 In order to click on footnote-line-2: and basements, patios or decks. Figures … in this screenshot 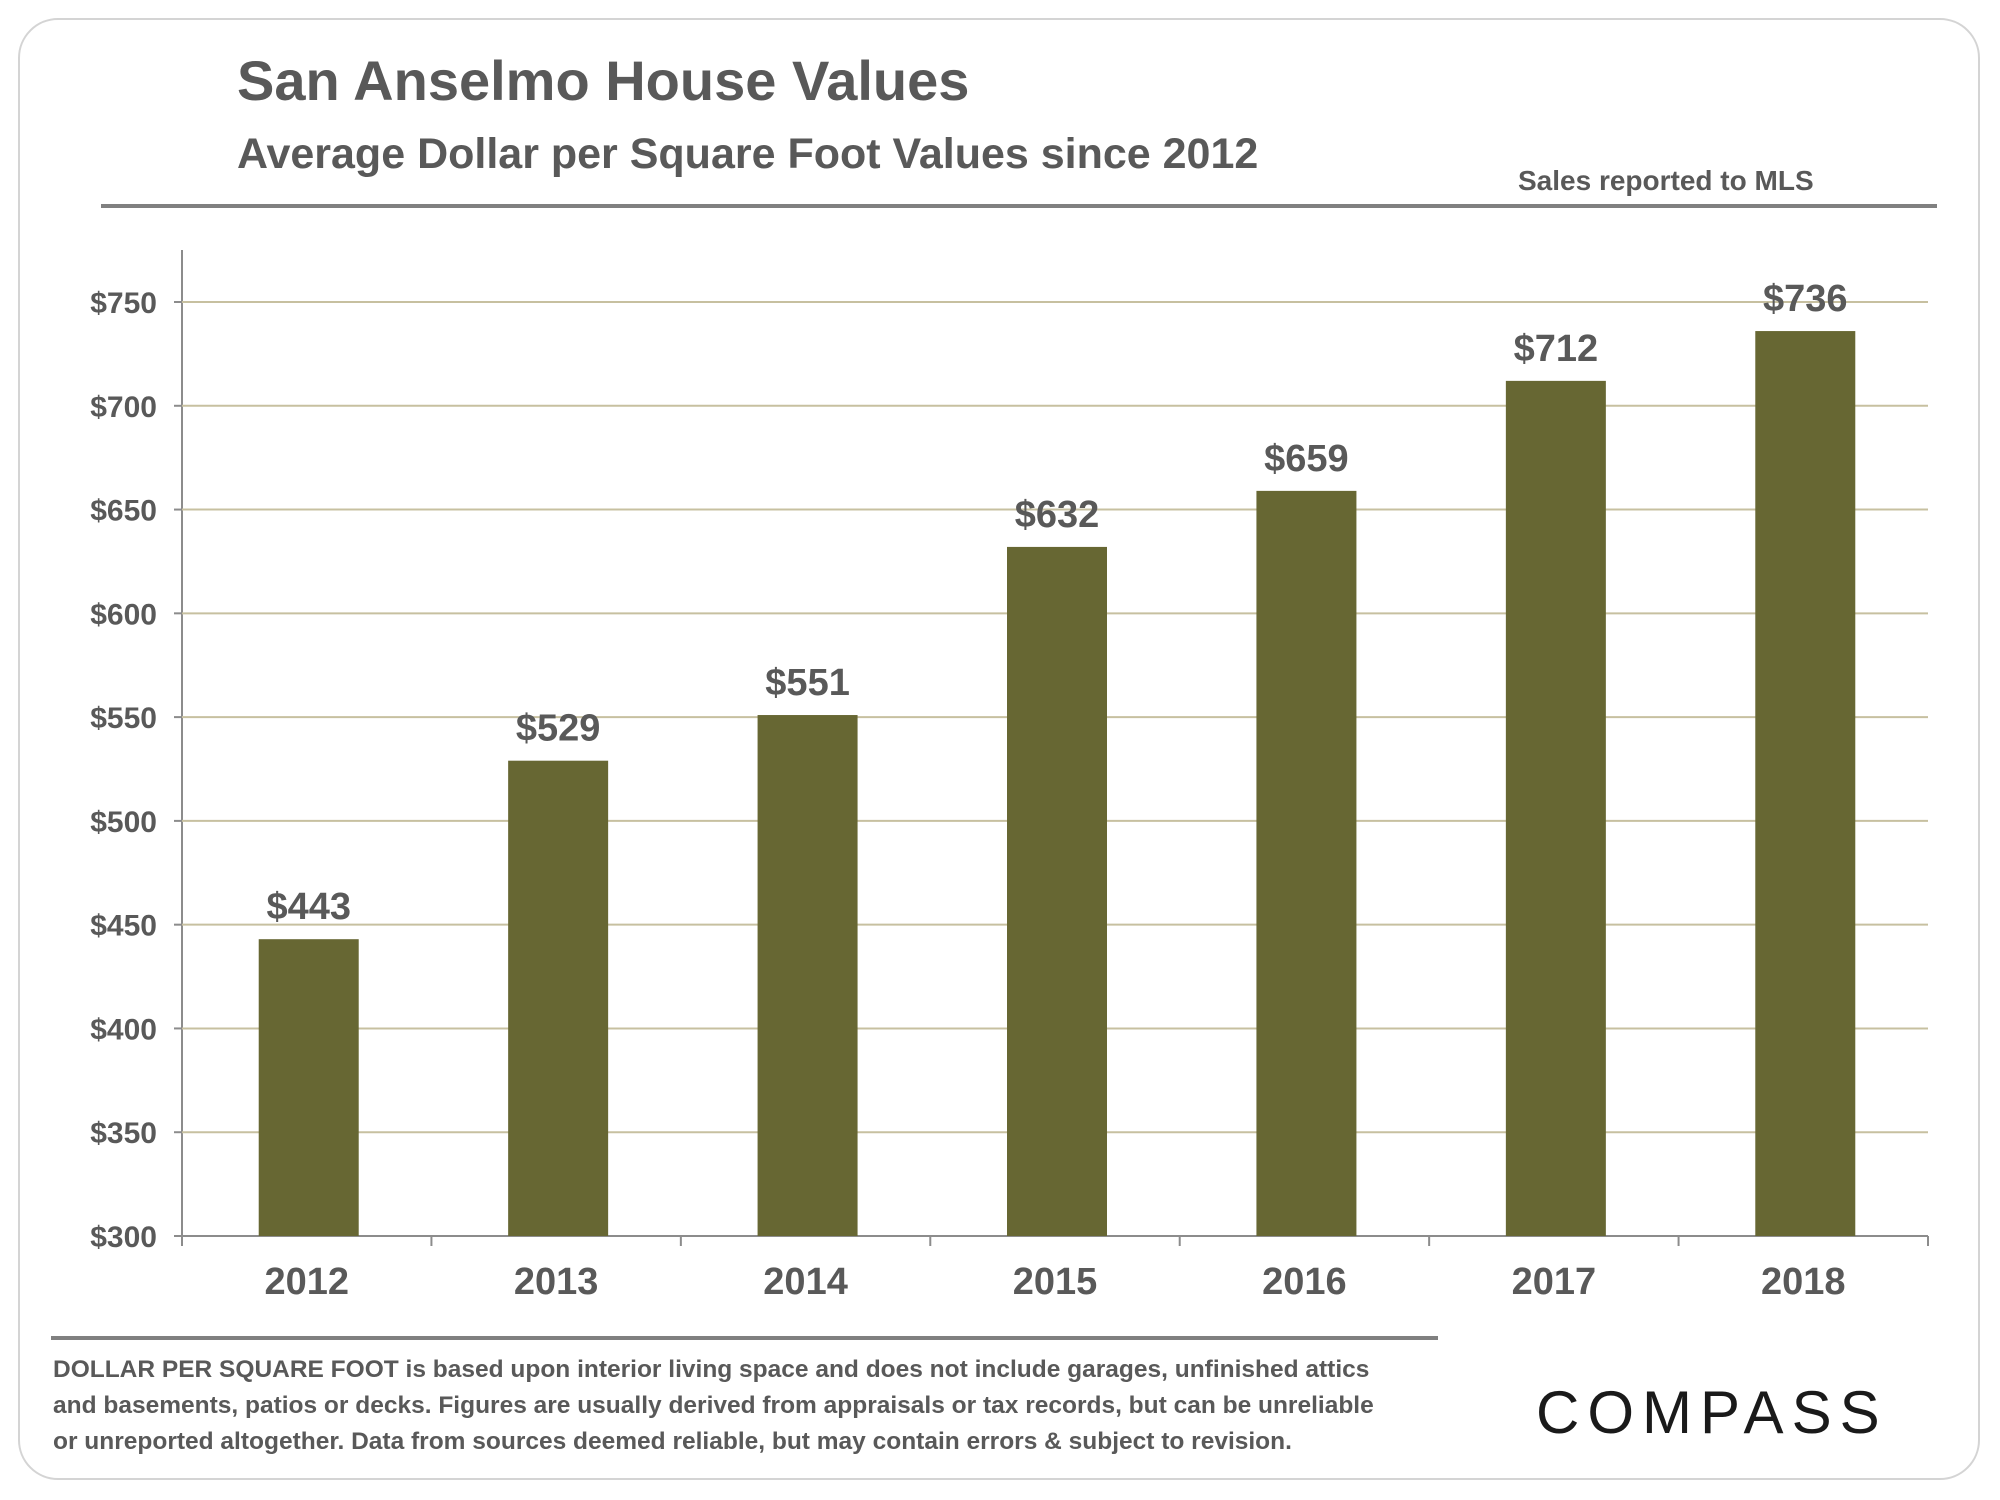, I will do `click(713, 1405)`.